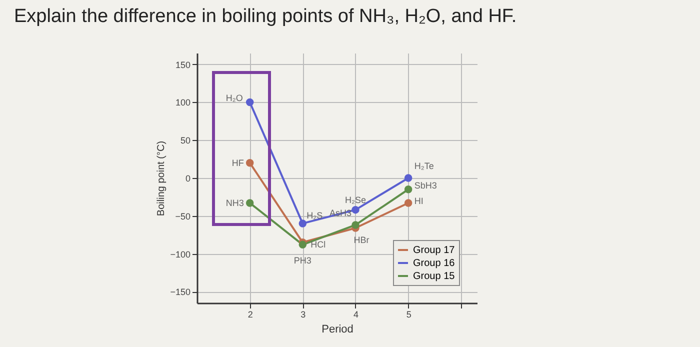  I want to click on y-tick-label: 50, so click(185, 141).